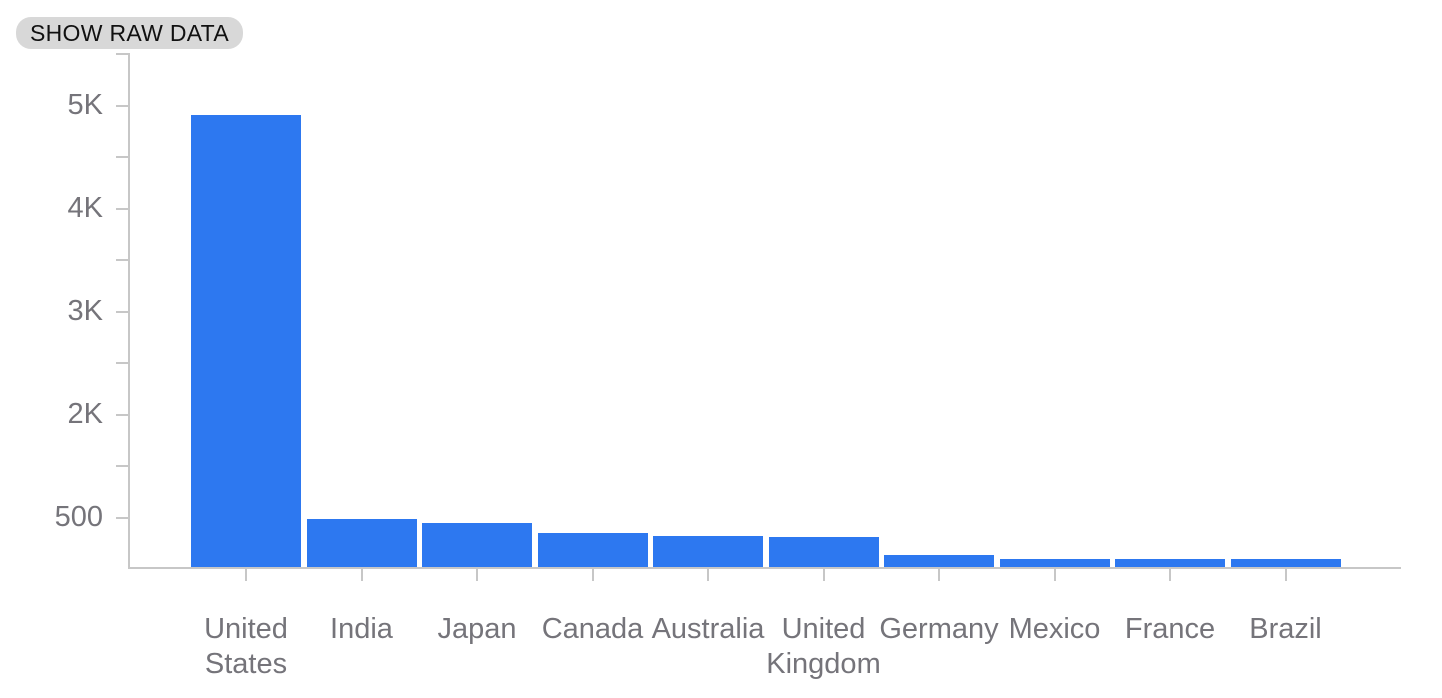  I want to click on bar-india, so click(361, 542).